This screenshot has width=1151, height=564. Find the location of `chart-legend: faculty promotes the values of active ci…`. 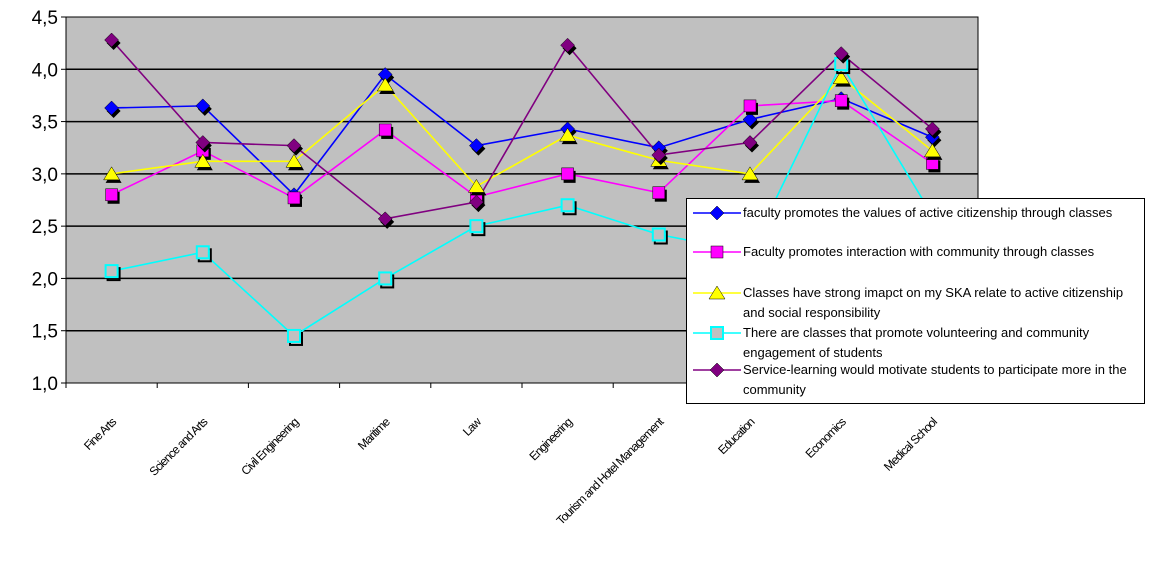

chart-legend: faculty promotes the values of active ci… is located at coordinates (915, 301).